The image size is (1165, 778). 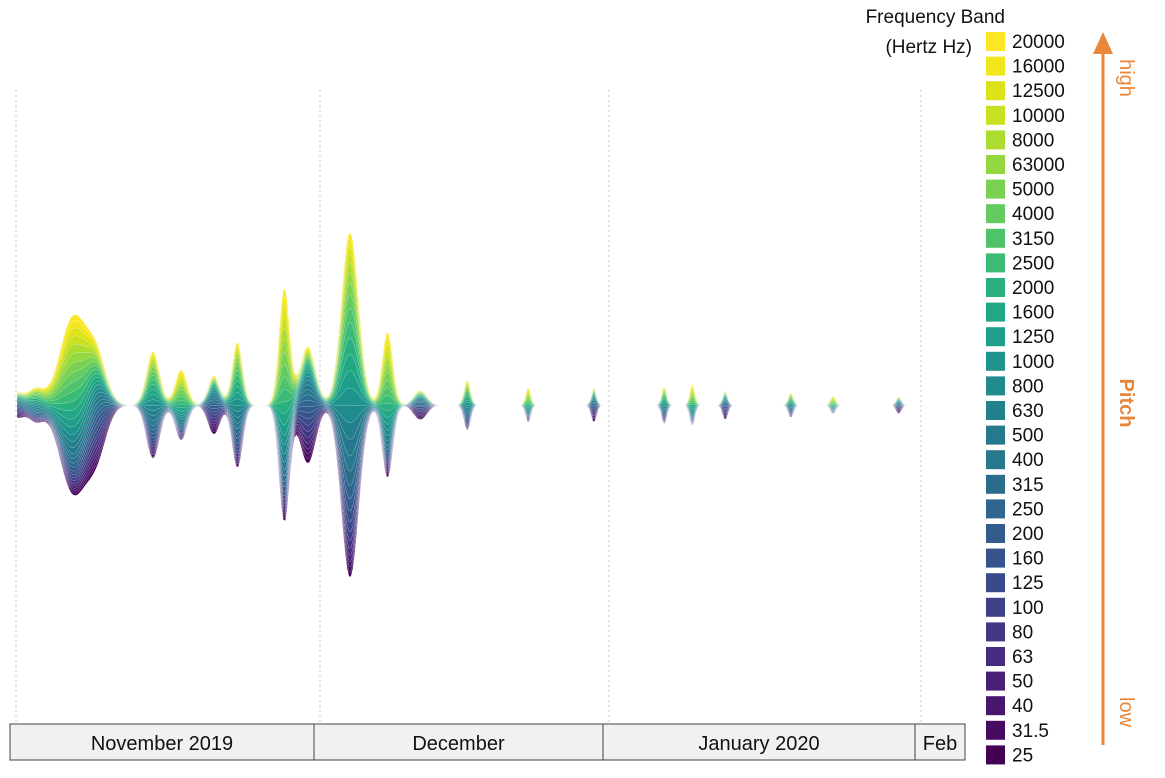 What do you see at coordinates (758, 744) in the screenshot?
I see `x-tick-label: January 2020` at bounding box center [758, 744].